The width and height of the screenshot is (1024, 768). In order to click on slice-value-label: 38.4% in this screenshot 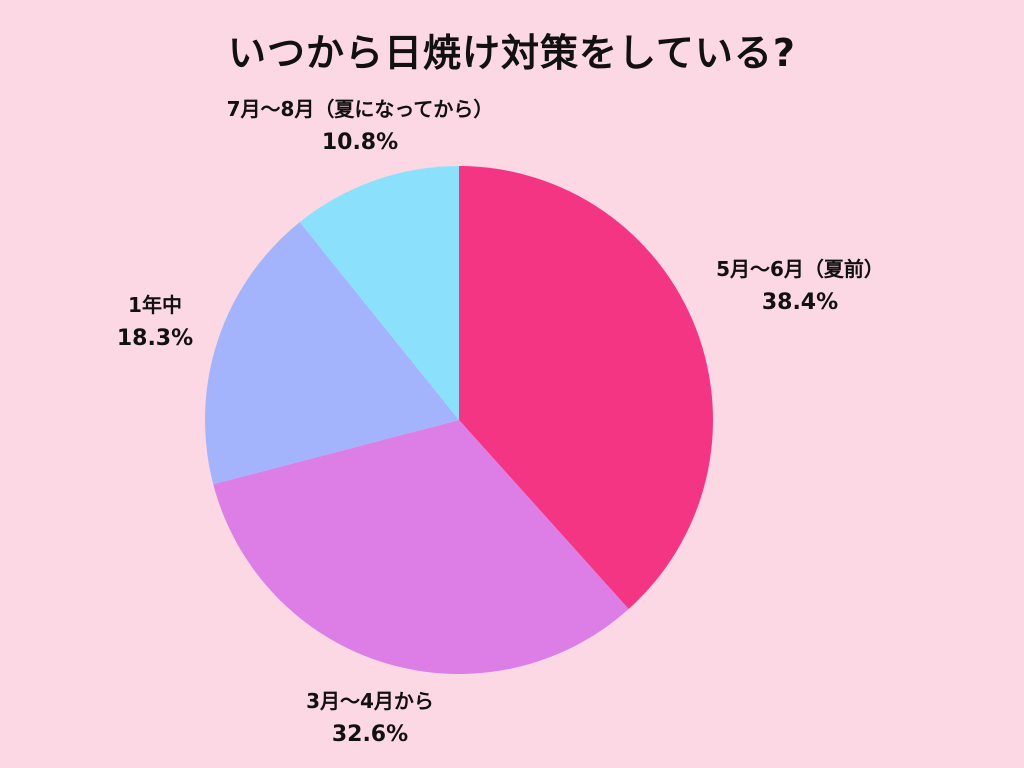, I will do `click(800, 302)`.